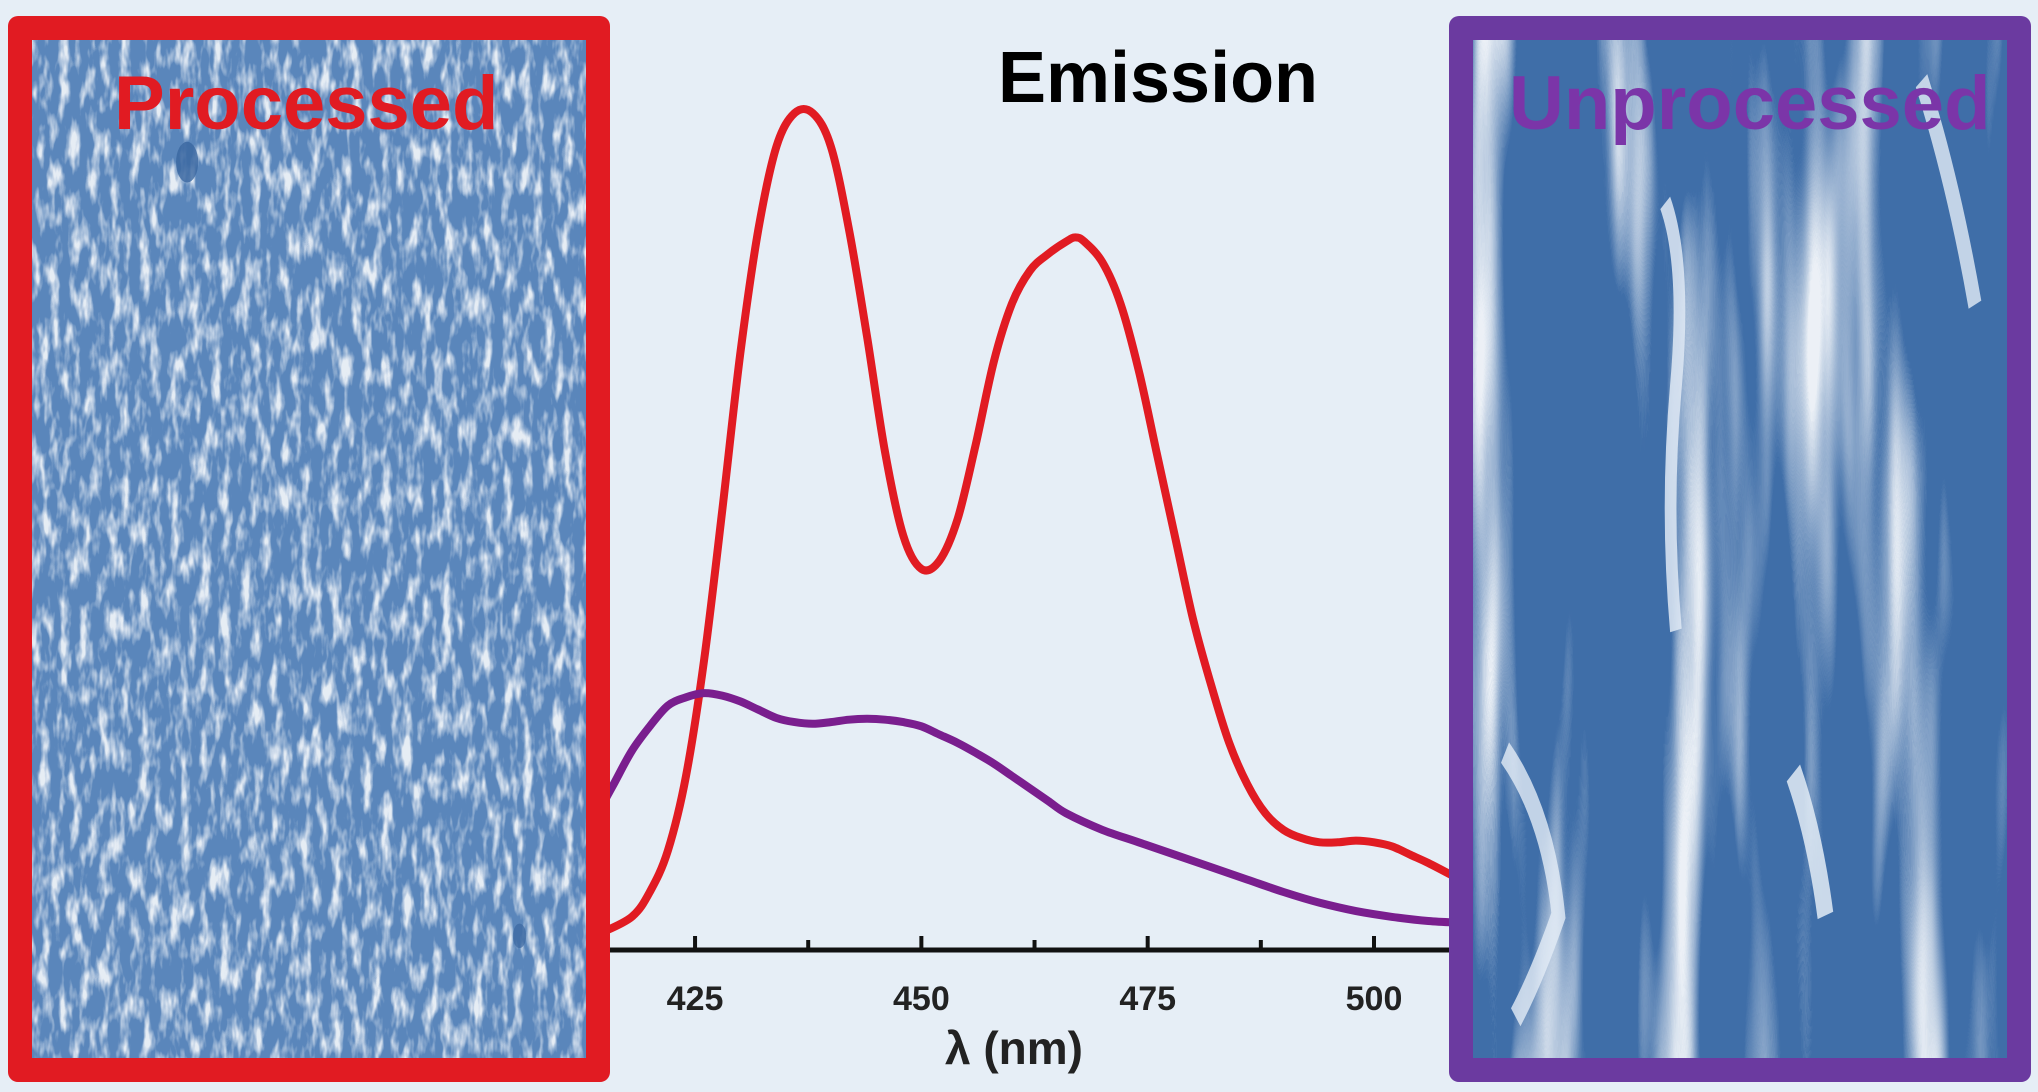 This screenshot has height=1092, width=2038. I want to click on x-axis-ticks: 425 450 475 500, so click(1035, 977).